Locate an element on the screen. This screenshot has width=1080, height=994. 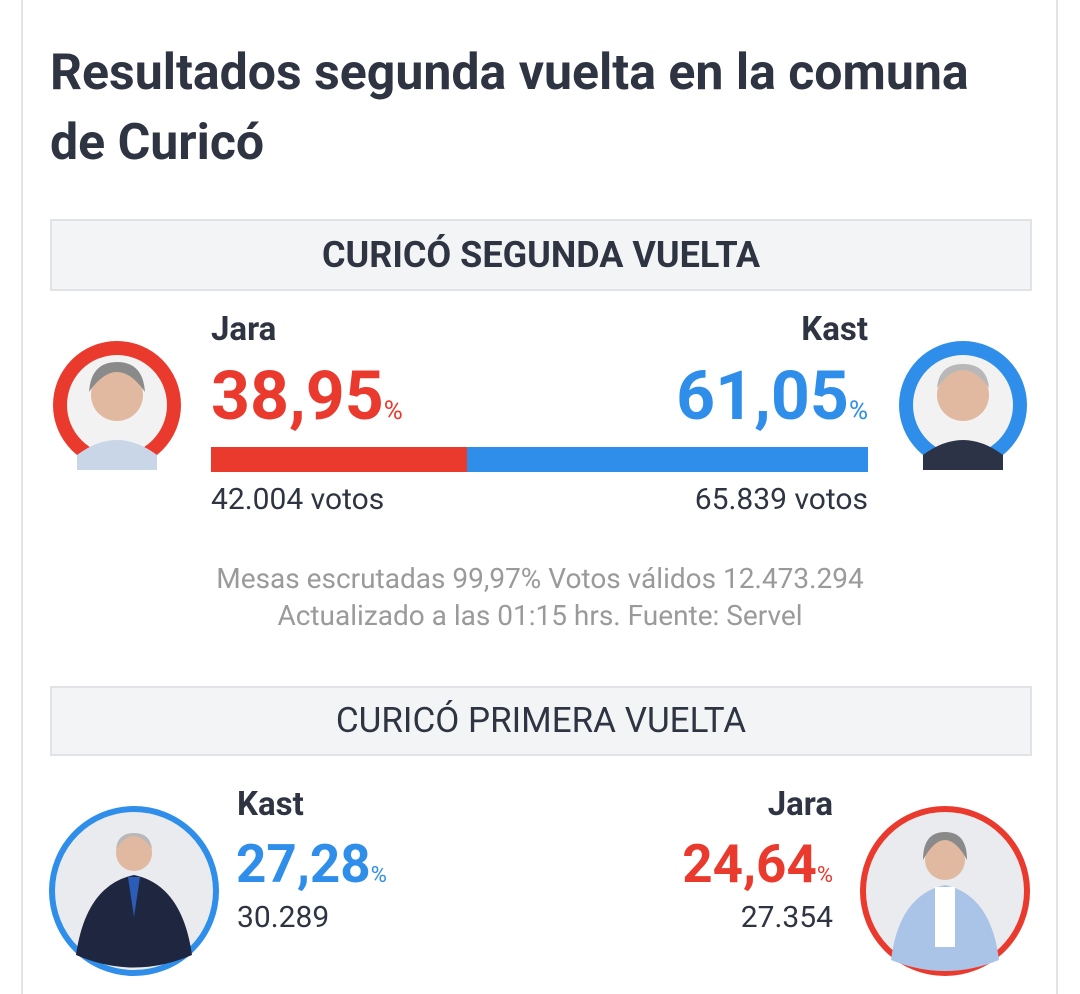
percent: 24,64 is located at coordinates (749, 864).